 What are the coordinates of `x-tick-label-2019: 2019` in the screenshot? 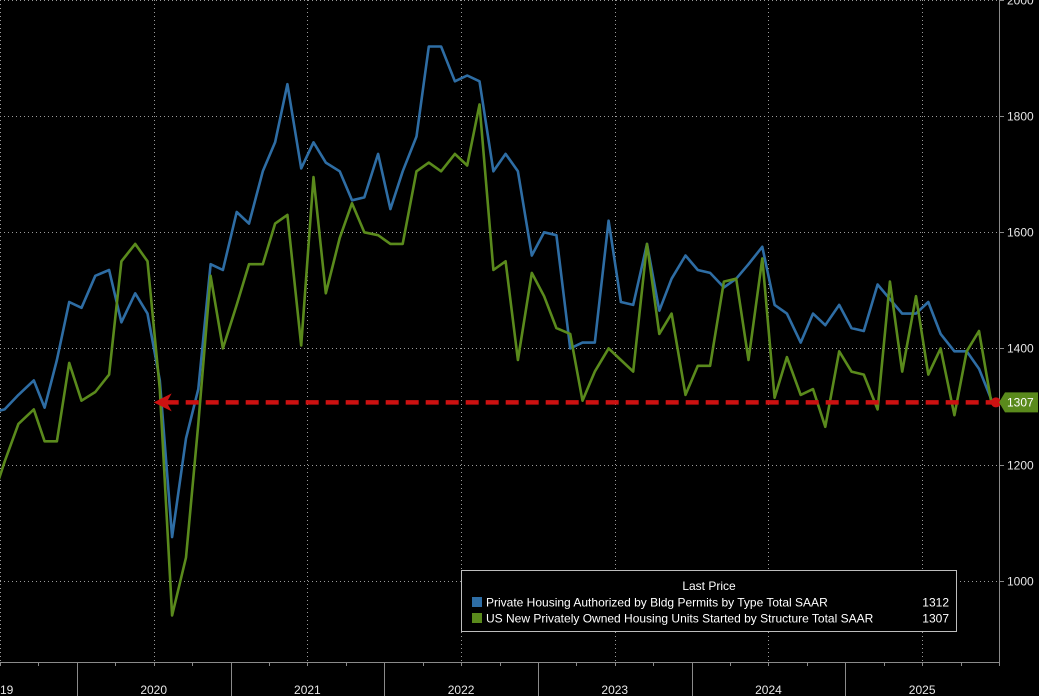 It's located at (7, 689).